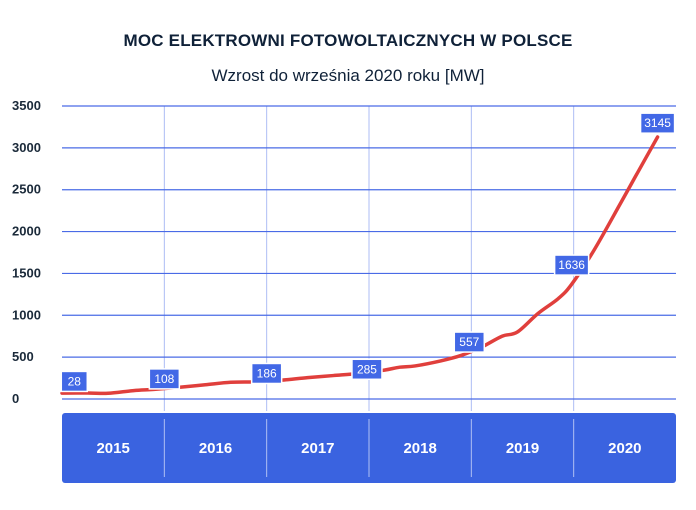 This screenshot has width=696, height=510. I want to click on data-label: 1636, so click(571, 265).